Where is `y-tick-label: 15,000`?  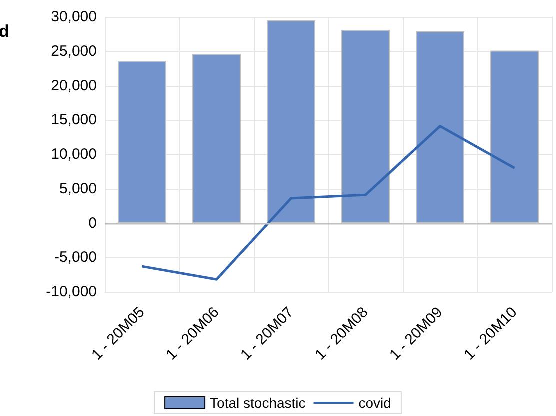 y-tick-label: 15,000 is located at coordinates (74, 120).